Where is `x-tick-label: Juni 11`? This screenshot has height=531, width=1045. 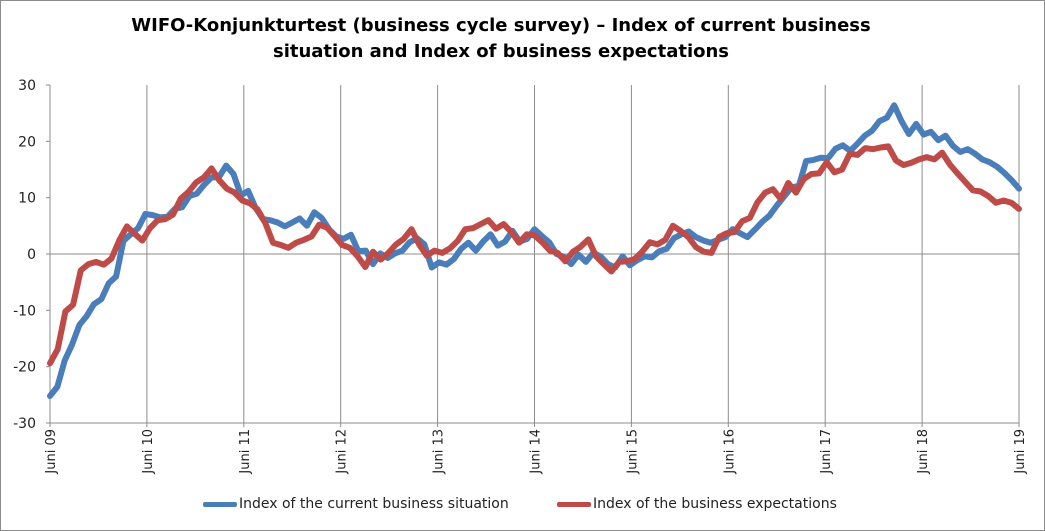
x-tick-label: Juni 11 is located at coordinates (245, 452).